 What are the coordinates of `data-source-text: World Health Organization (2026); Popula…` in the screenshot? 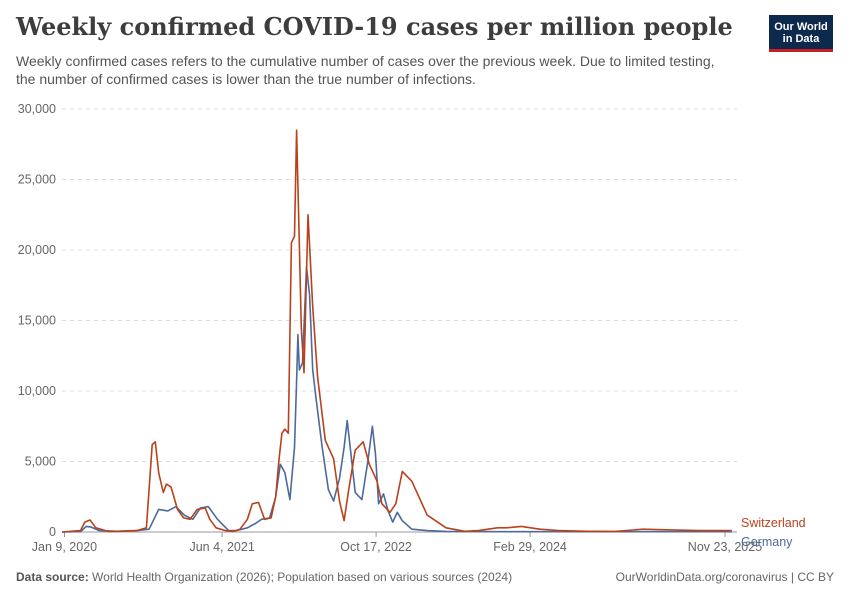 It's located at (302, 577).